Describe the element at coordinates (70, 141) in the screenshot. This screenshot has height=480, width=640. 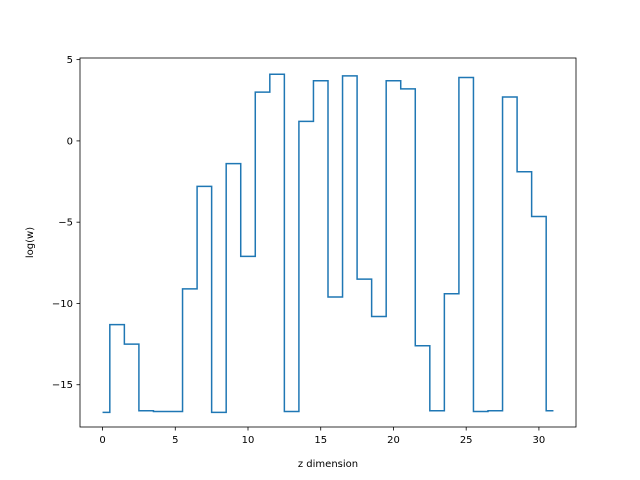
I see `y-tick-label: 0` at that location.